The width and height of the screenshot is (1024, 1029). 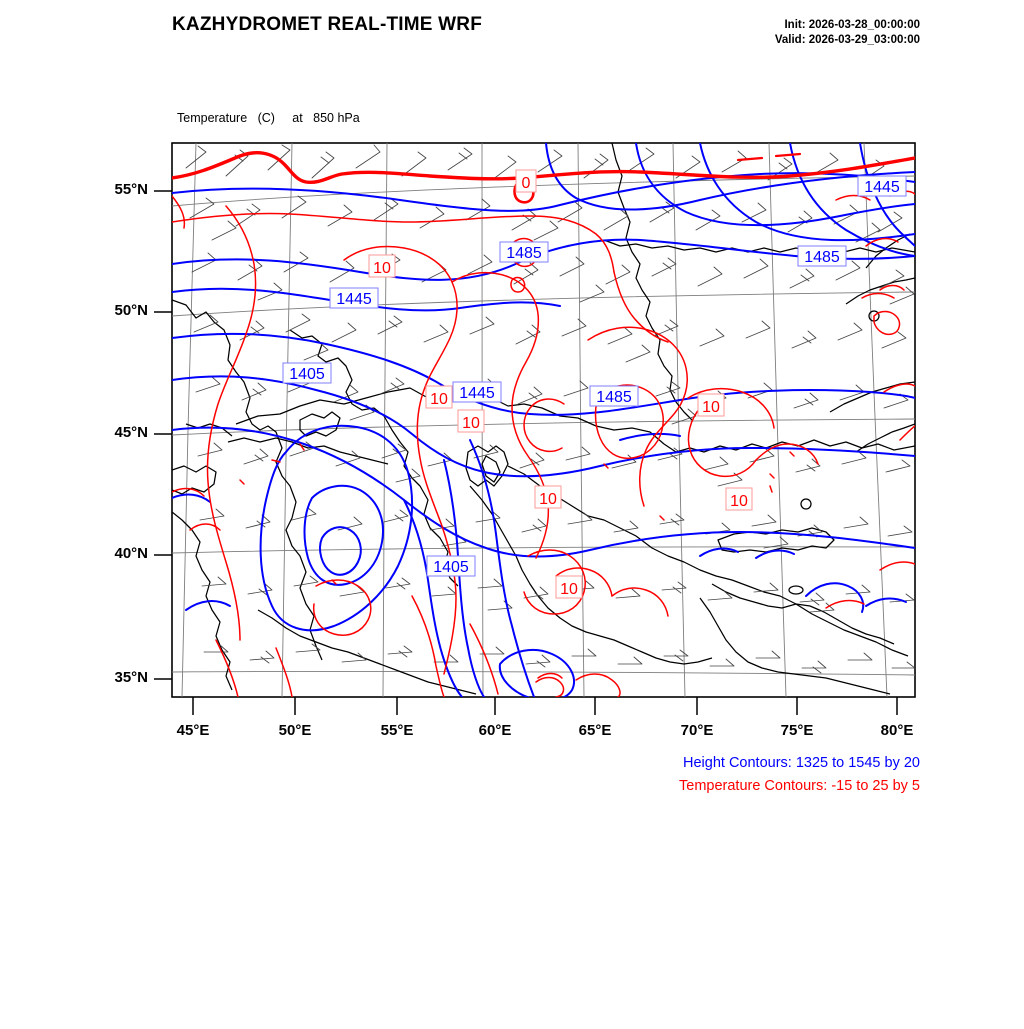 I want to click on ytick-label-55n: 55°N, so click(x=131, y=189).